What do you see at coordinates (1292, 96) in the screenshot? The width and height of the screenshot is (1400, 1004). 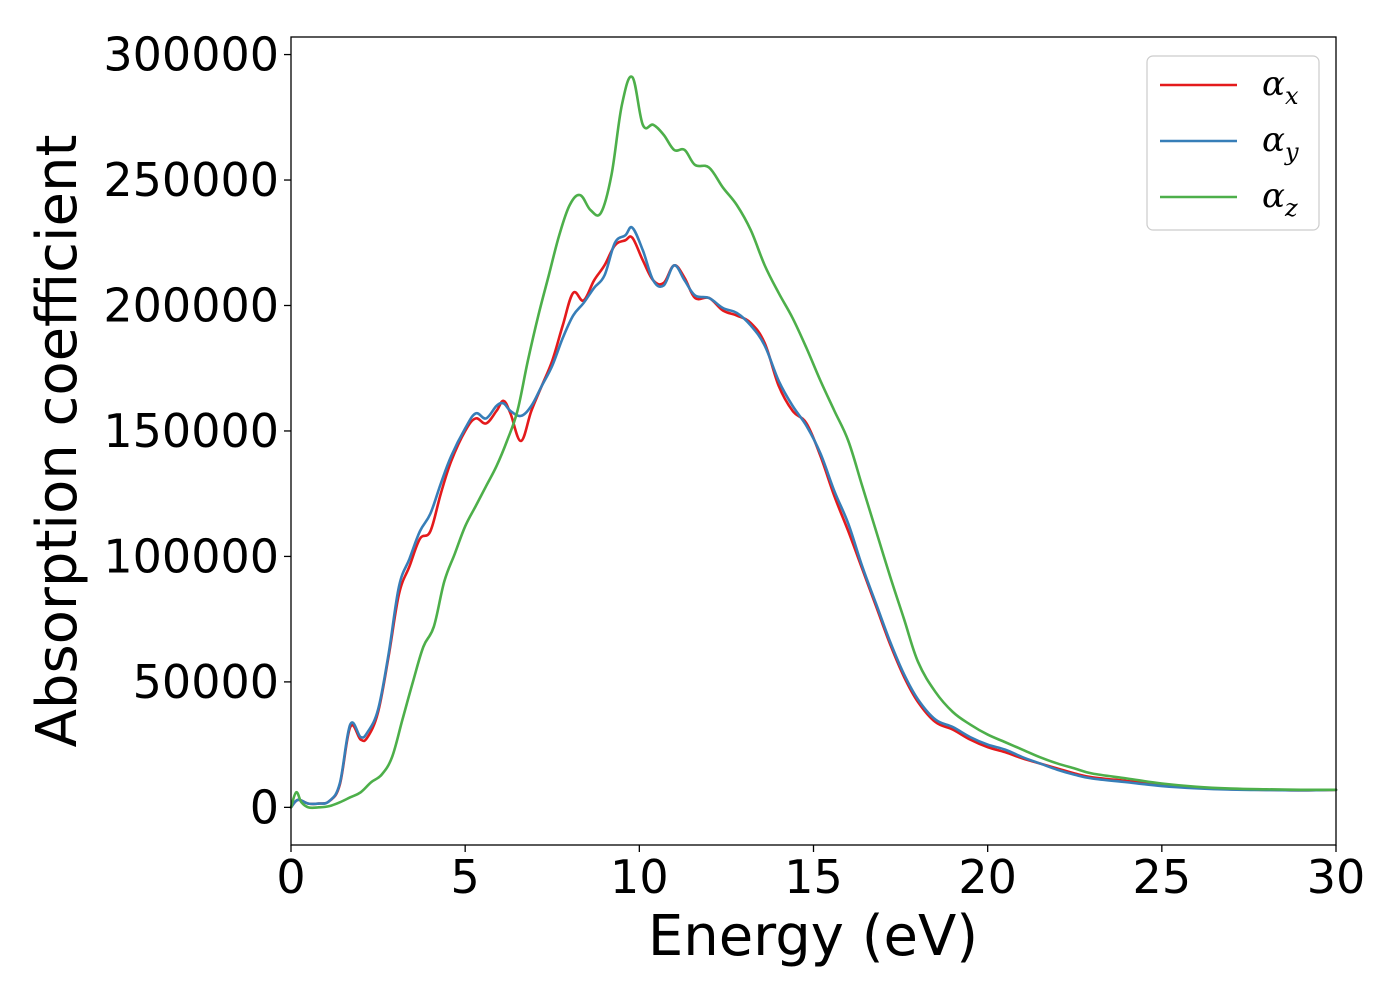 I see `legend-subscript: x` at bounding box center [1292, 96].